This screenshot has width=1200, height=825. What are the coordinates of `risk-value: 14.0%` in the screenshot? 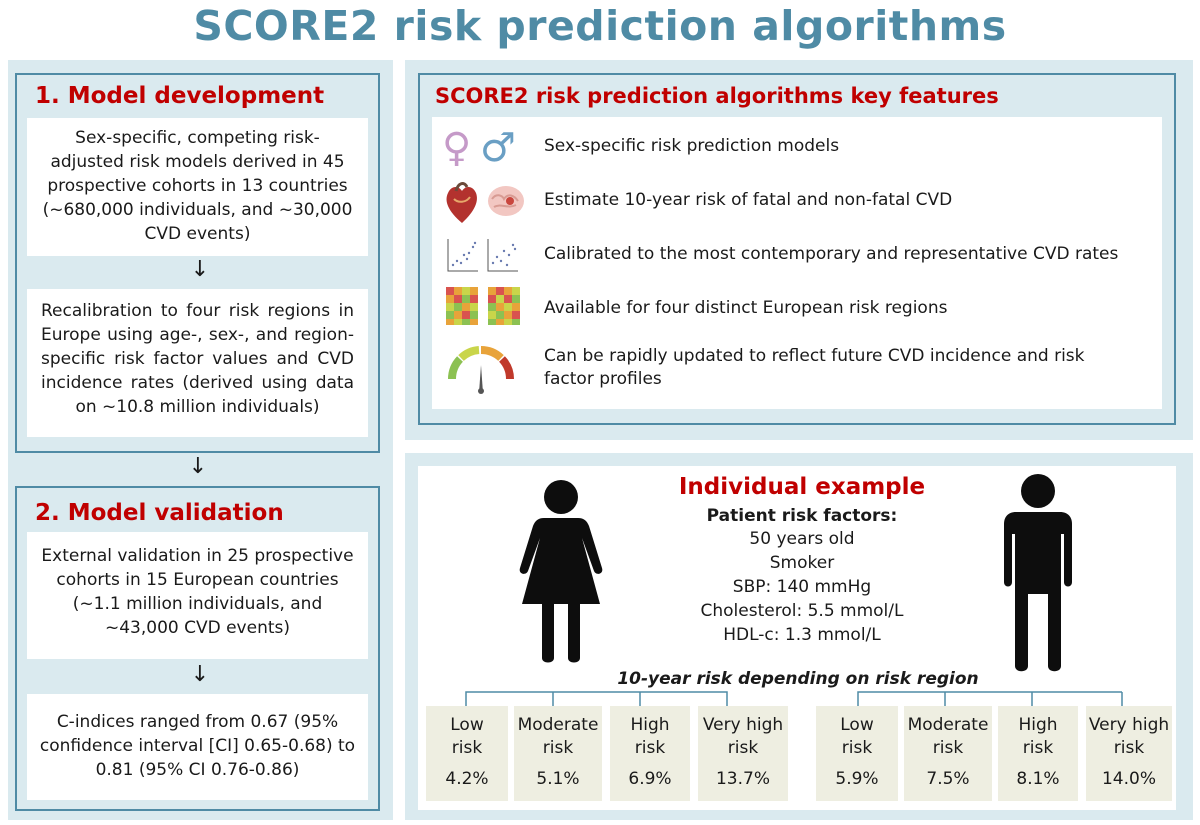 It's located at (1128, 779).